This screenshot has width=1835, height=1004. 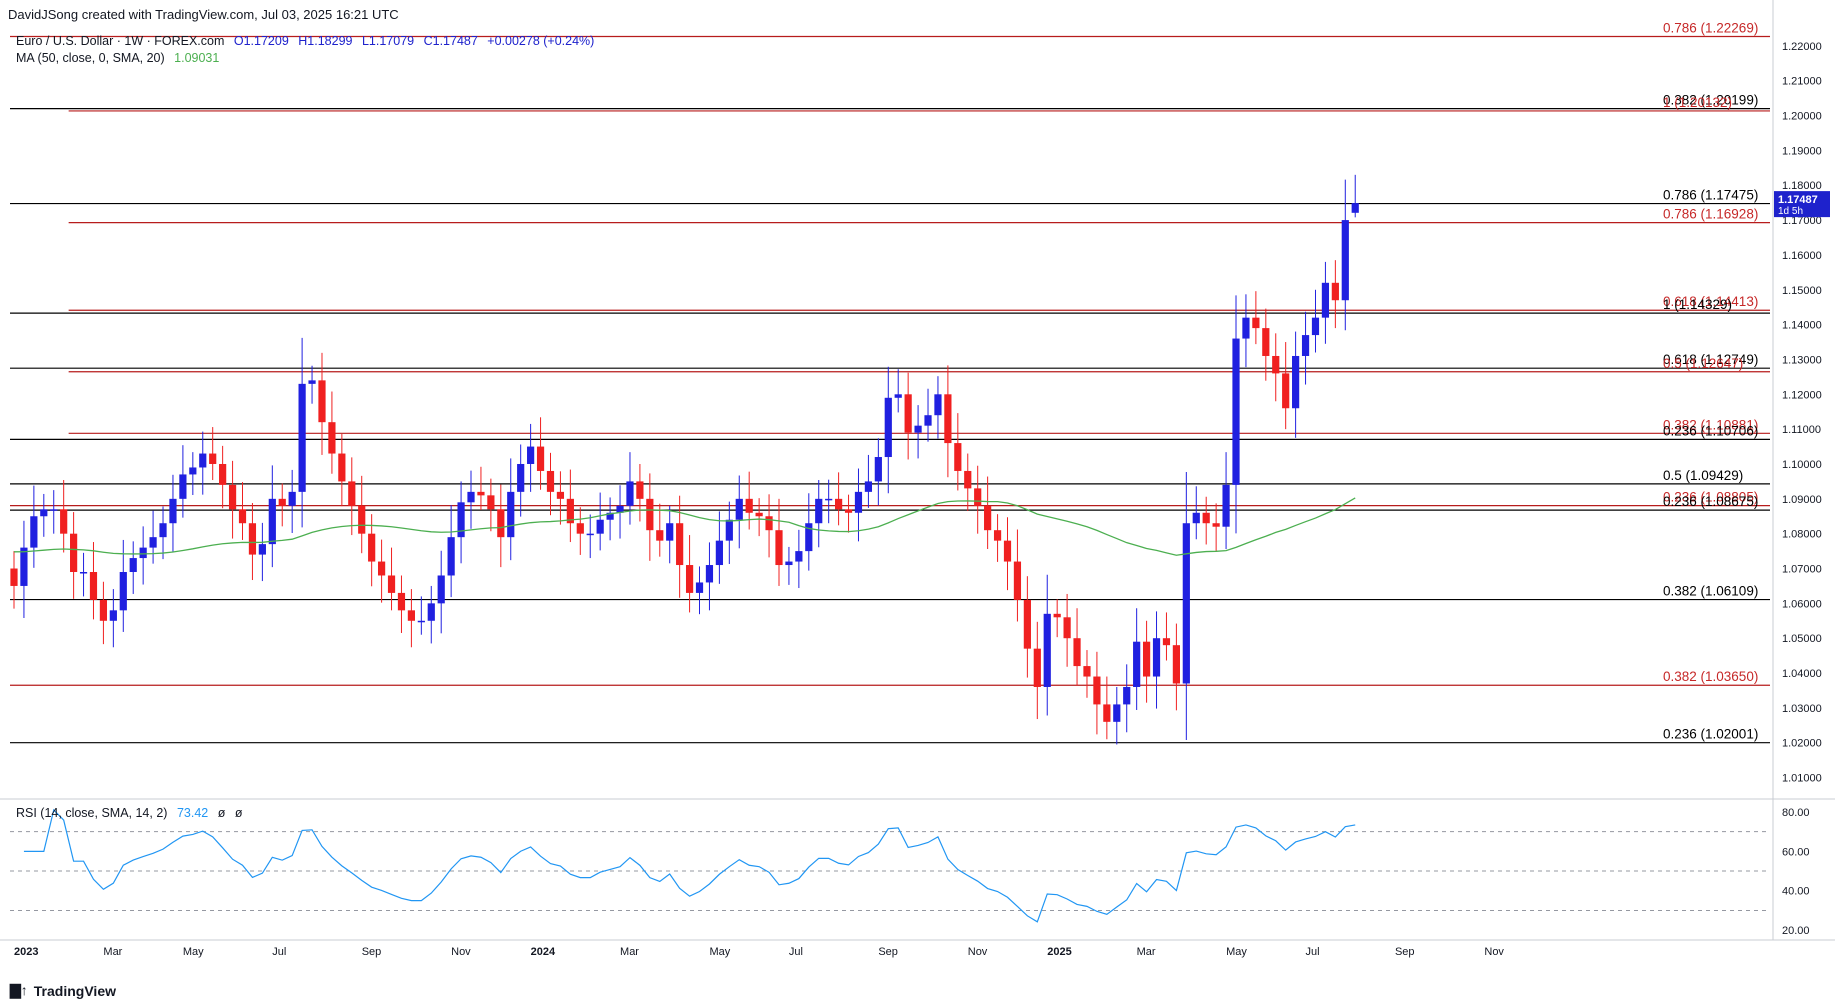 What do you see at coordinates (1710, 195) in the screenshot?
I see `fib-level-label: 0.786 (1.17475)` at bounding box center [1710, 195].